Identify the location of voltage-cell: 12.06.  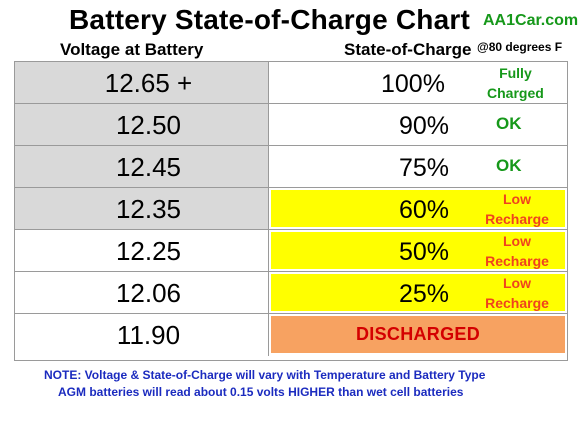
(142, 293).